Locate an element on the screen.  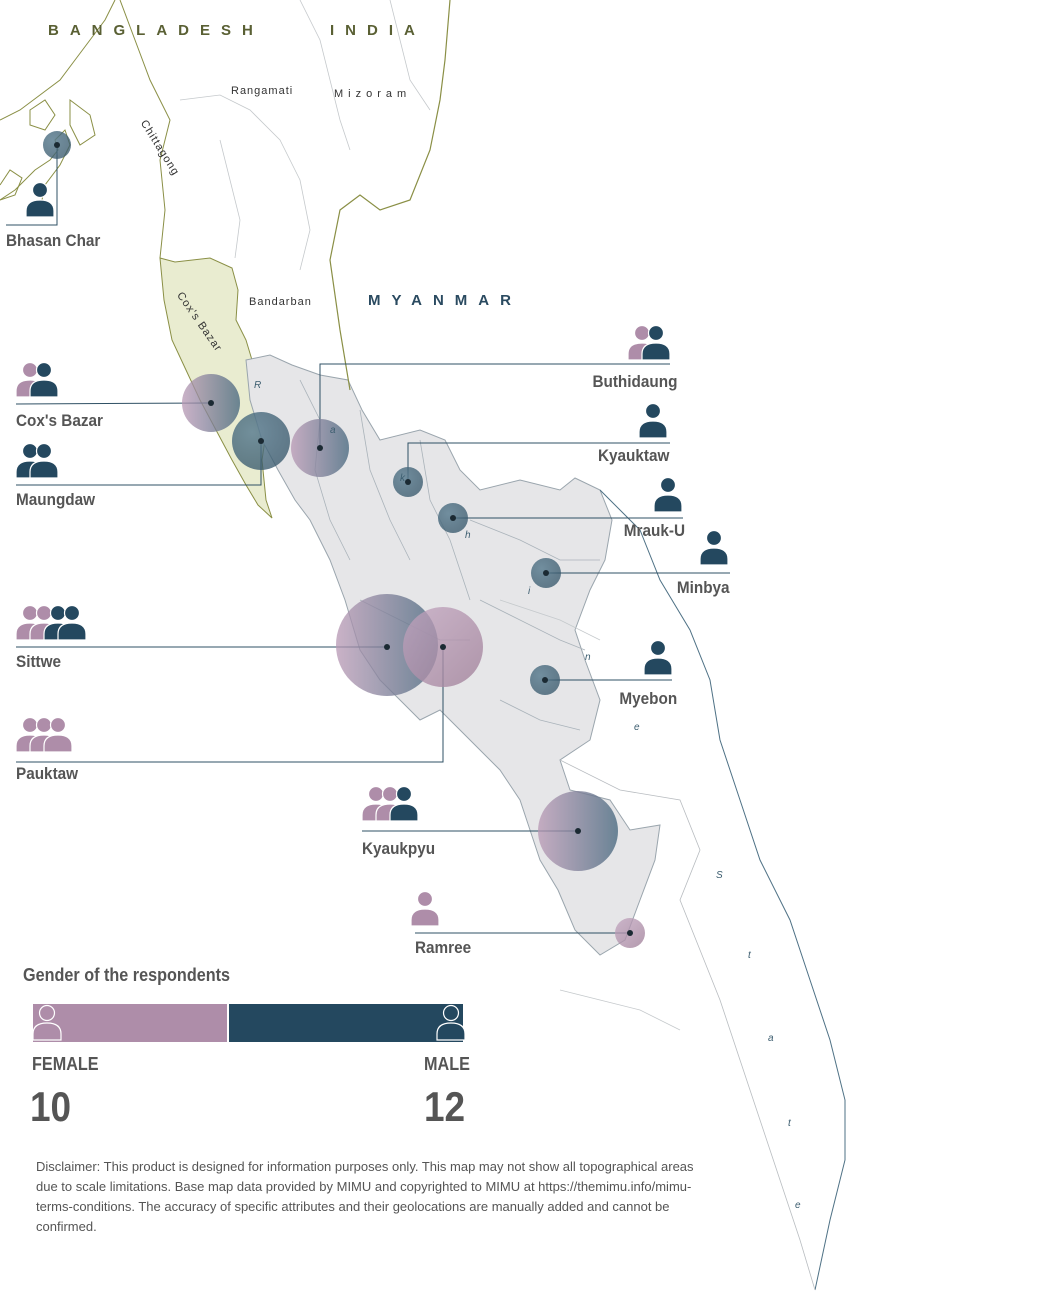
country-label-myanmar: MYANMAR is located at coordinates (445, 300).